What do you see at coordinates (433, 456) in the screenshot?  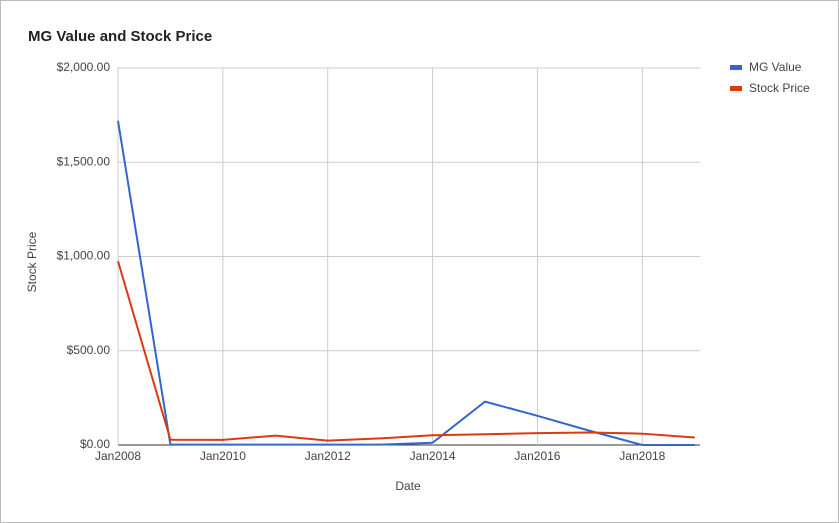 I see `x-tick-label: Jan2014` at bounding box center [433, 456].